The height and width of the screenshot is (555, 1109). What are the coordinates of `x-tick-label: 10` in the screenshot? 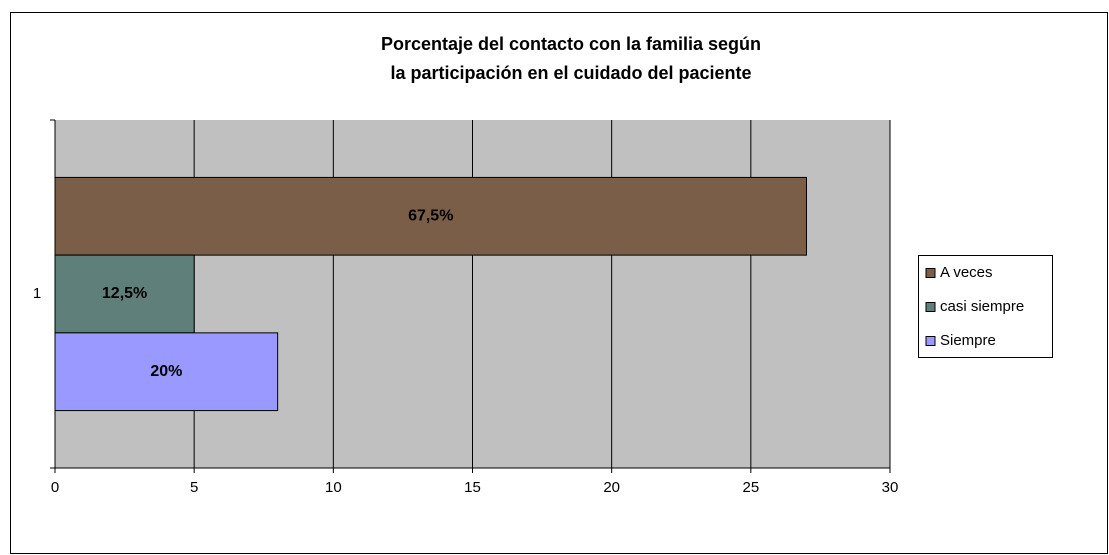 It's located at (333, 487).